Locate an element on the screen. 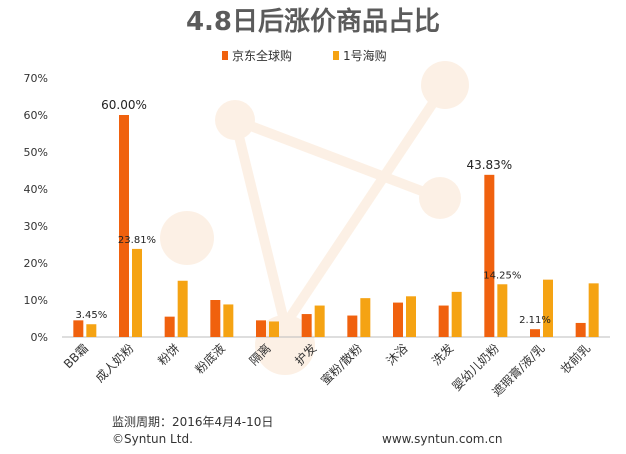  legend-label: 1号海购 is located at coordinates (365, 55).